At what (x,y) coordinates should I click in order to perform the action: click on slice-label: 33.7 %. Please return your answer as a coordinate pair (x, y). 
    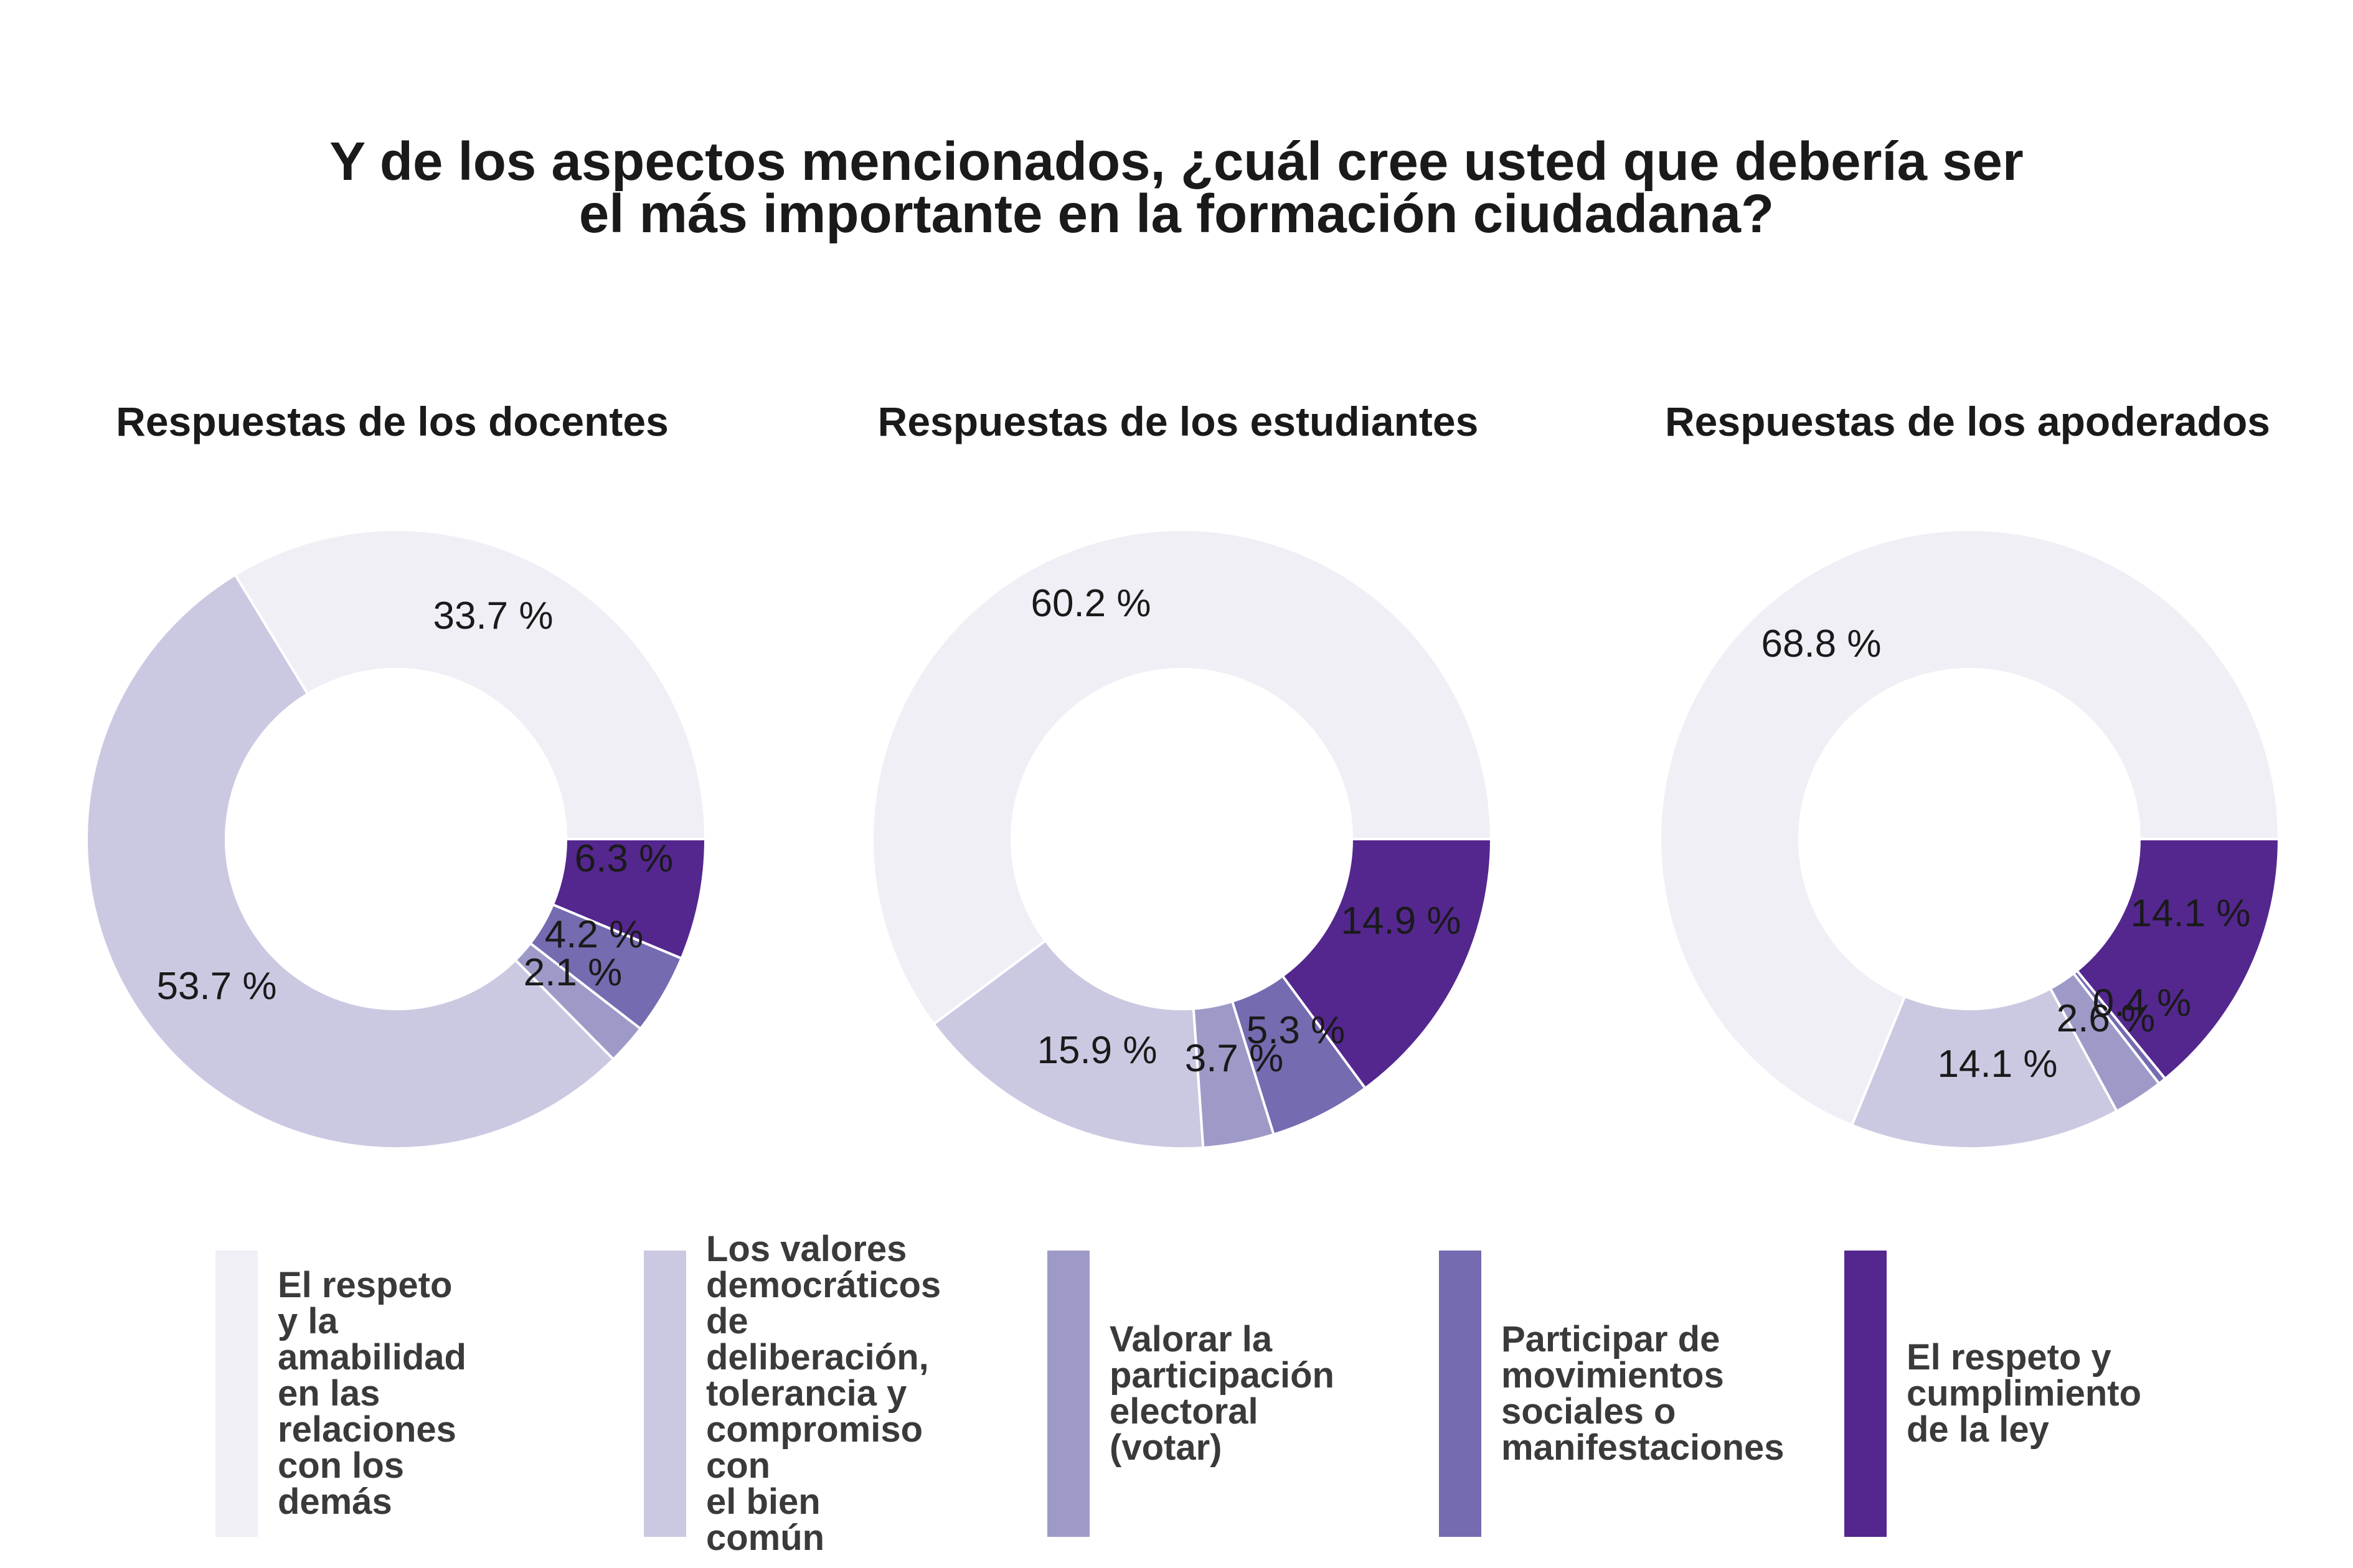
    Looking at the image, I should click on (493, 615).